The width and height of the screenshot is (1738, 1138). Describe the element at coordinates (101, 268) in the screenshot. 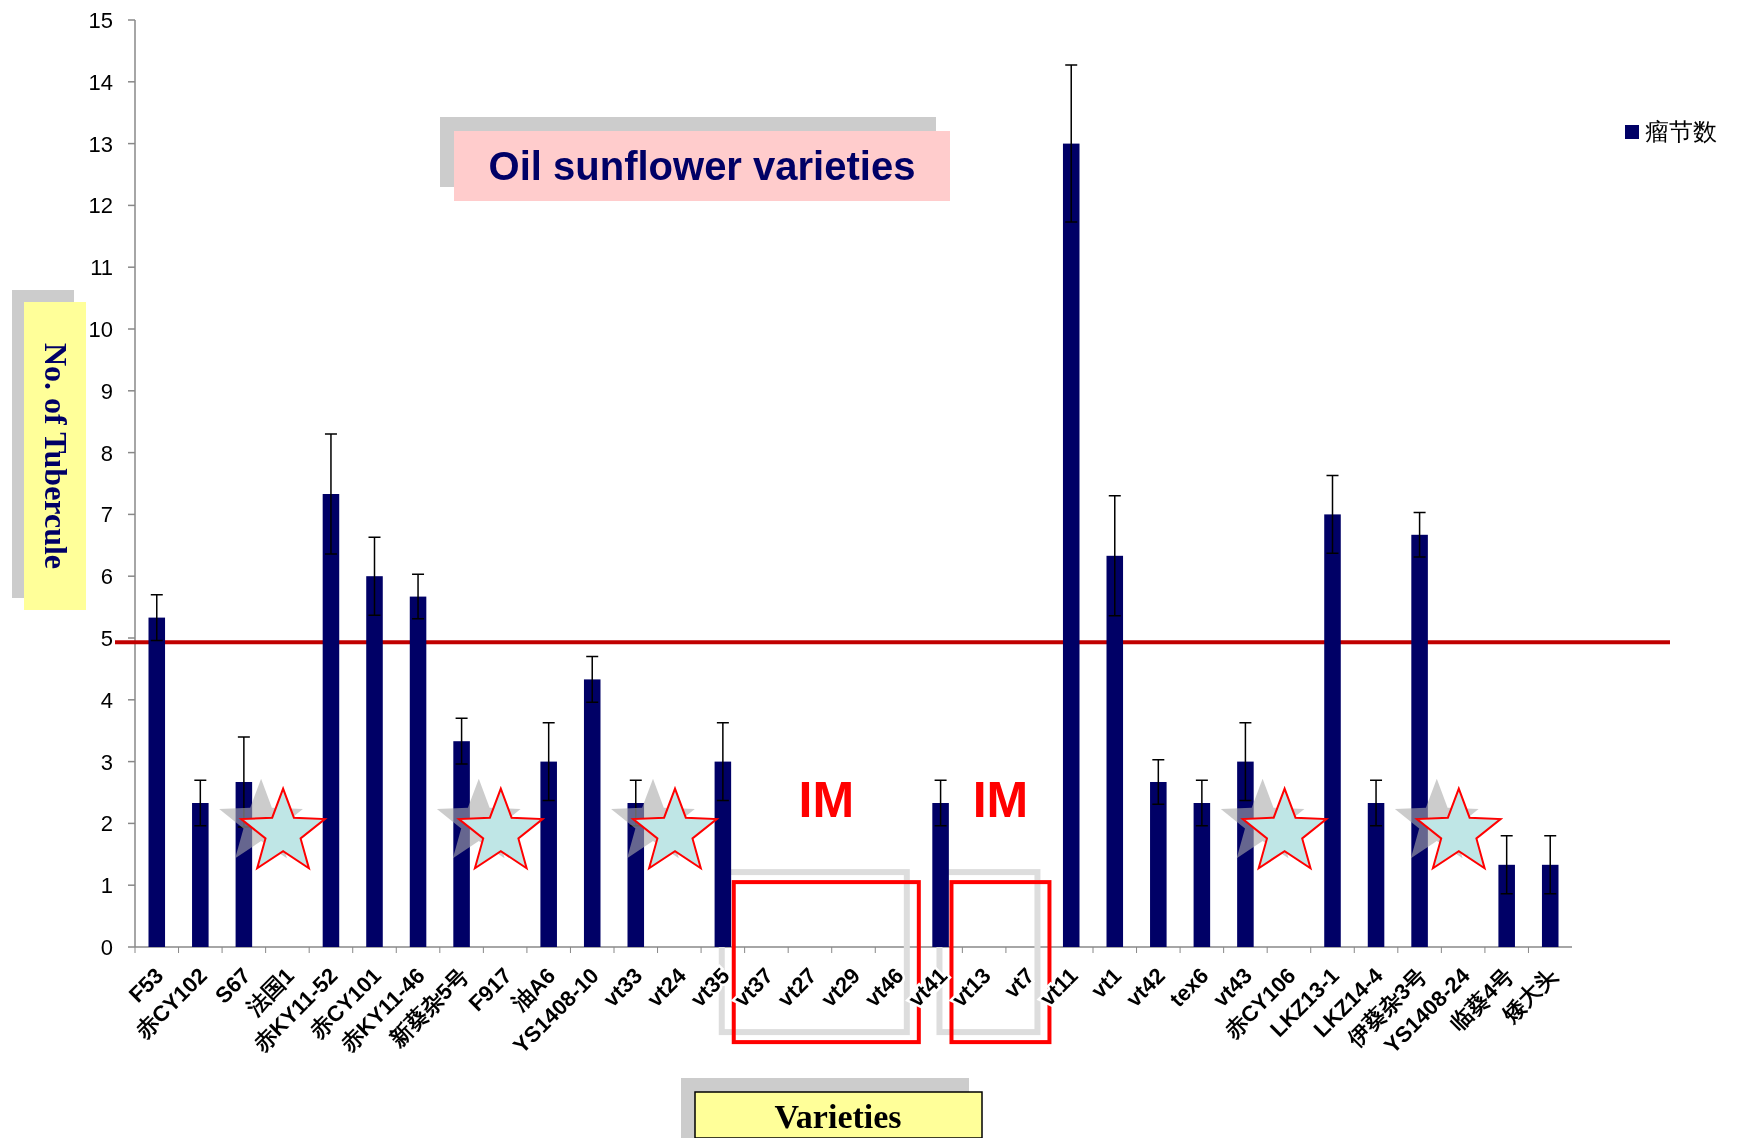

I see `y-tick-label: 11` at that location.